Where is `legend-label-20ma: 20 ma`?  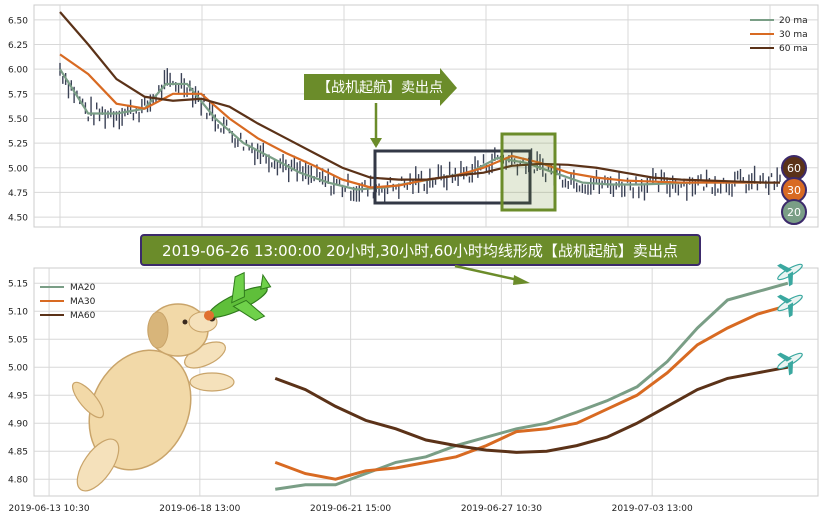
legend-label-20ma: 20 ma is located at coordinates (793, 21).